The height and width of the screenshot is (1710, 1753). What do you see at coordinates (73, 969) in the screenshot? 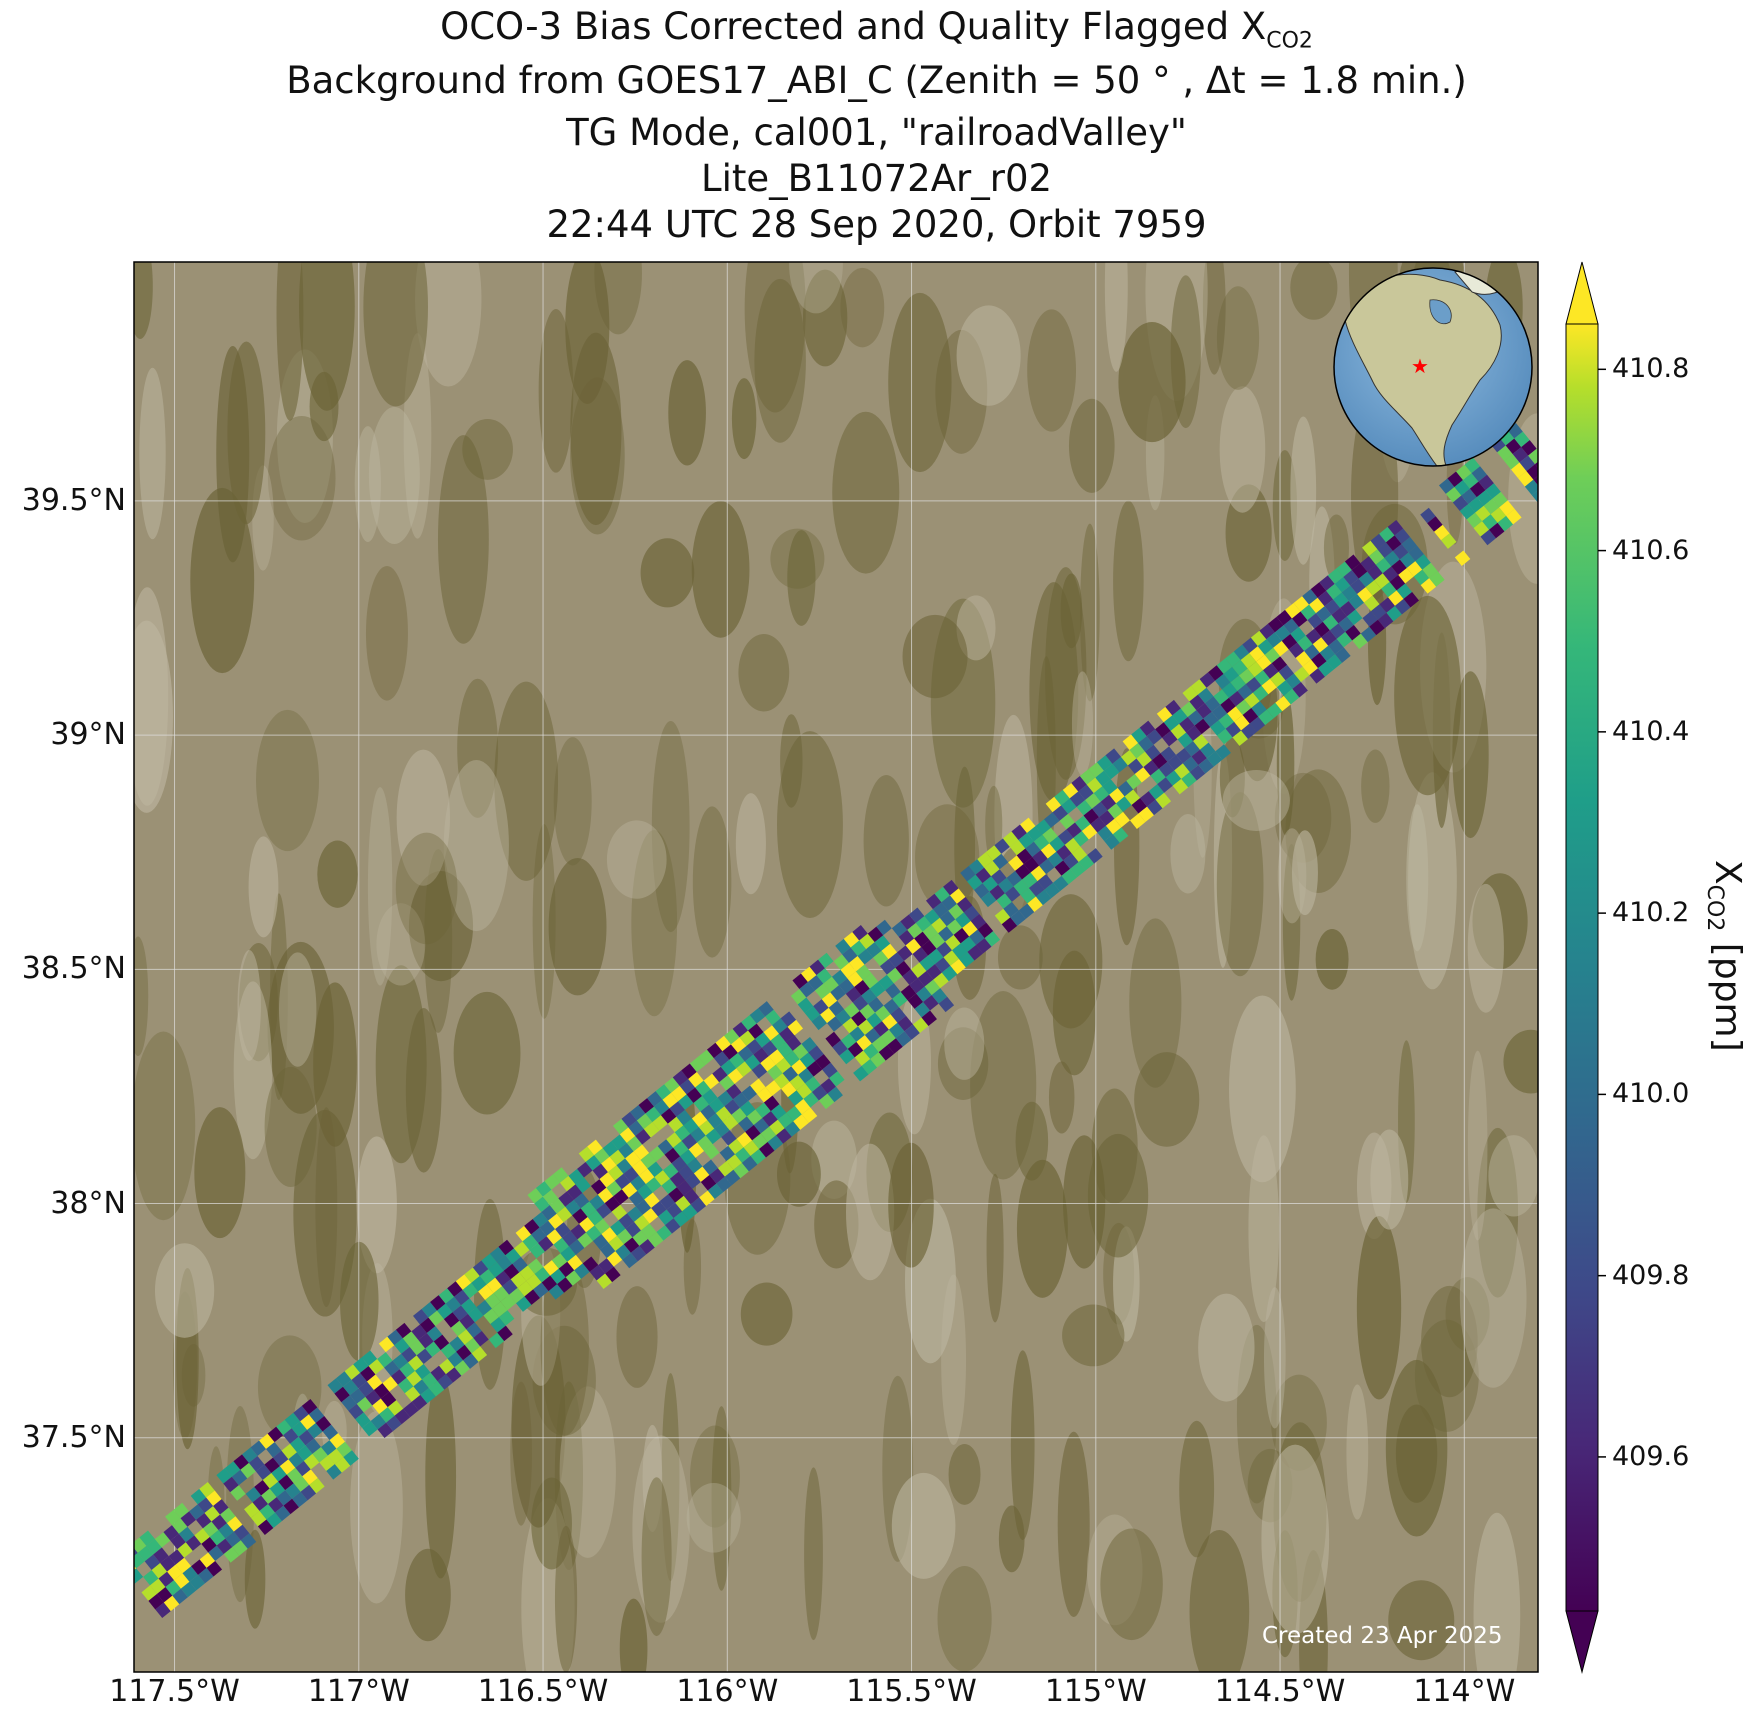
I see `latitude-tick-label: 38.5°N` at bounding box center [73, 969].